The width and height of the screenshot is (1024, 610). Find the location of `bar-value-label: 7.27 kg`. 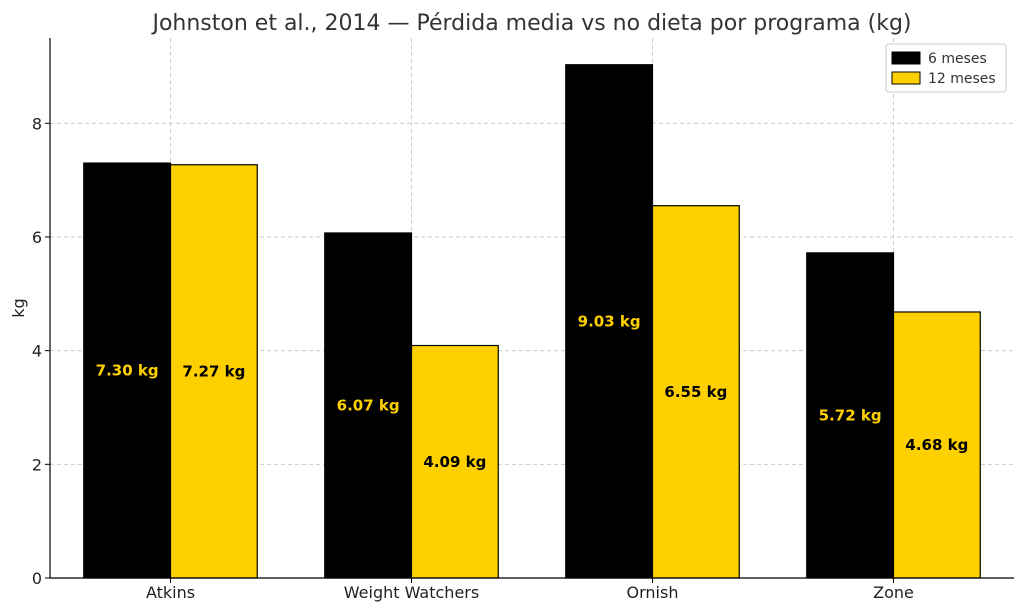

bar-value-label: 7.27 kg is located at coordinates (213, 371).